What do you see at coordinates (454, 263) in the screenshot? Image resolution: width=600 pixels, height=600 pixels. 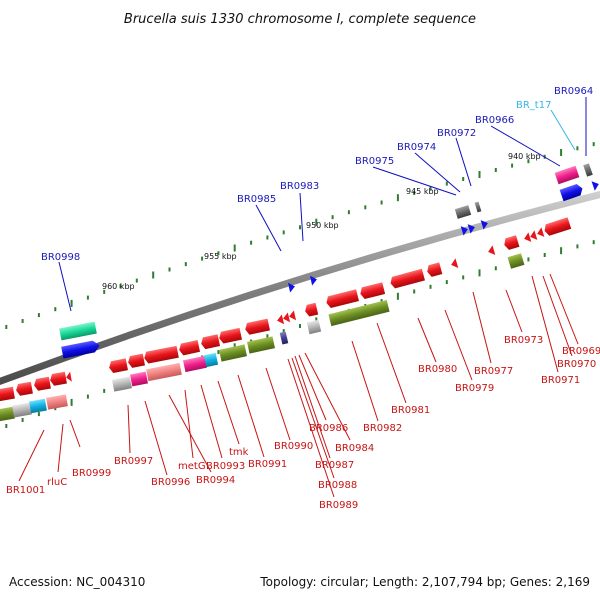 I see `gene-BR0979` at bounding box center [454, 263].